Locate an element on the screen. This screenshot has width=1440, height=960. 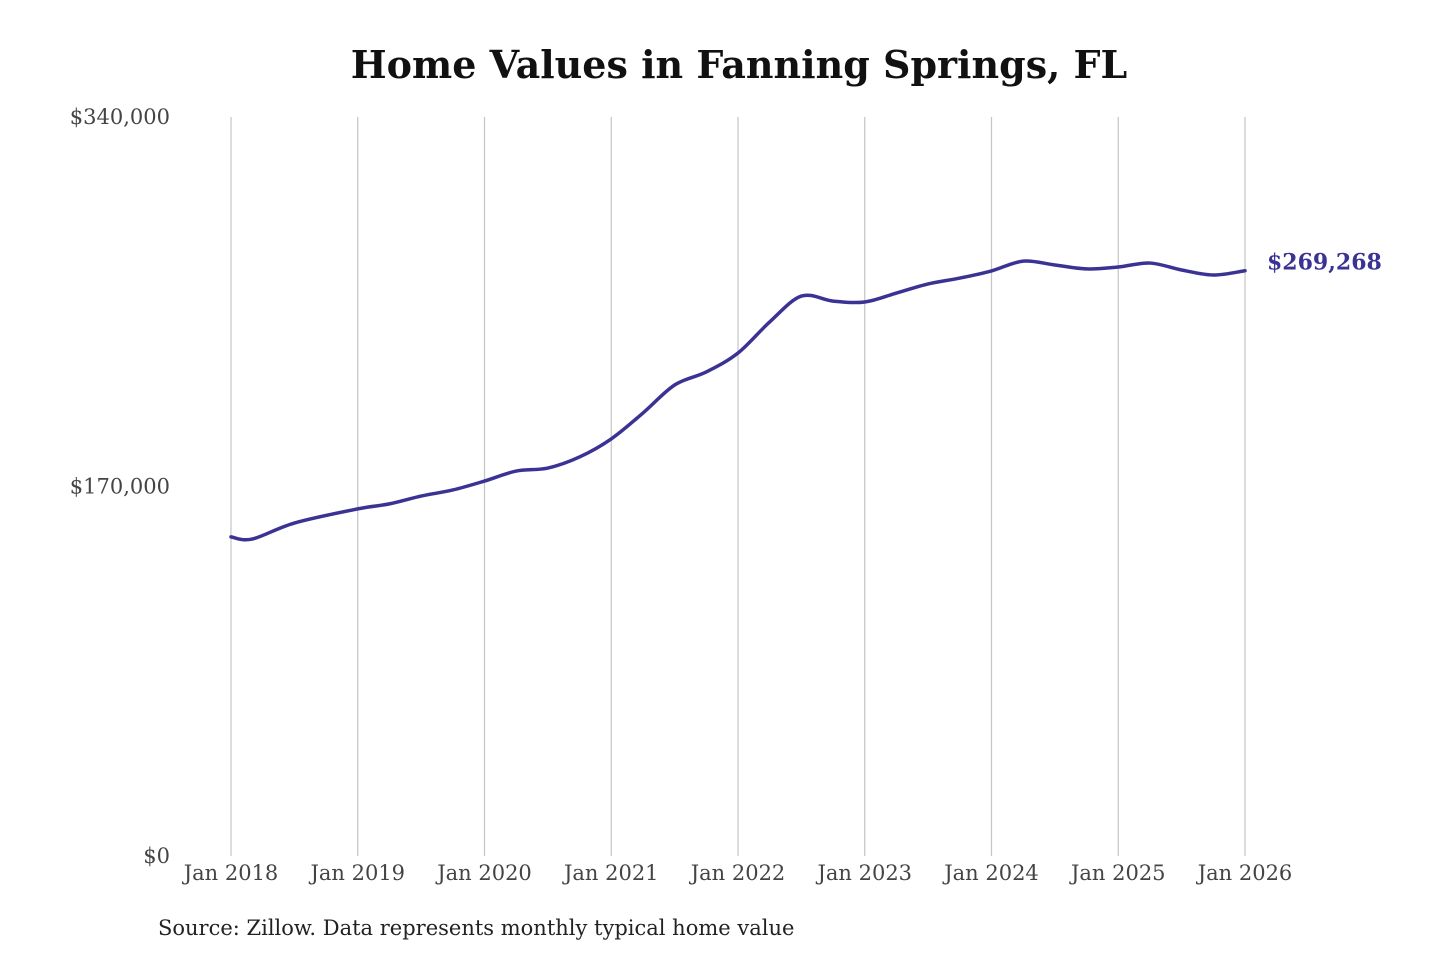
x-tick-label: Jan 2023 is located at coordinates (863, 873).